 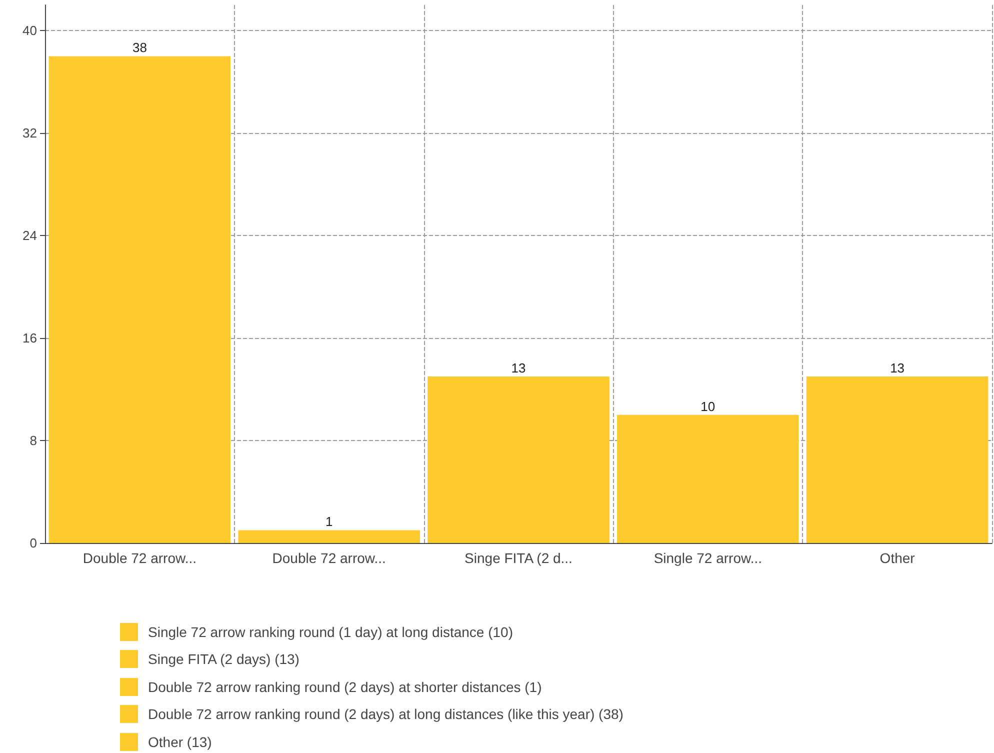 I want to click on y-tick-label: 16, so click(x=29, y=338).